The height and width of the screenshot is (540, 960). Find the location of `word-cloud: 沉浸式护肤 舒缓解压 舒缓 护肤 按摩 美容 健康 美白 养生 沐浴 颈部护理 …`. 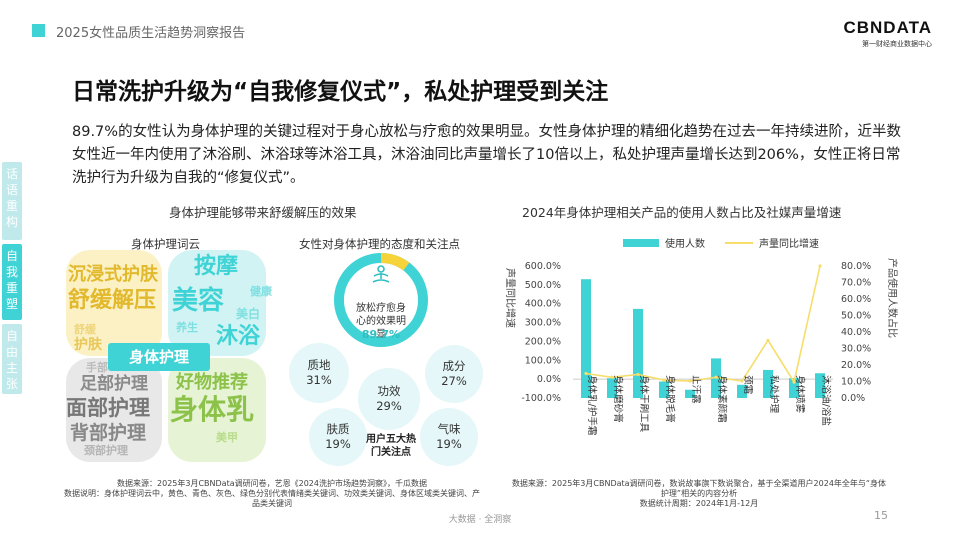

word-cloud: 沉浸式护肤 舒缓解压 舒缓 护肤 按摩 美容 健康 美白 养生 沐浴 颈部护理 … is located at coordinates (169, 356).